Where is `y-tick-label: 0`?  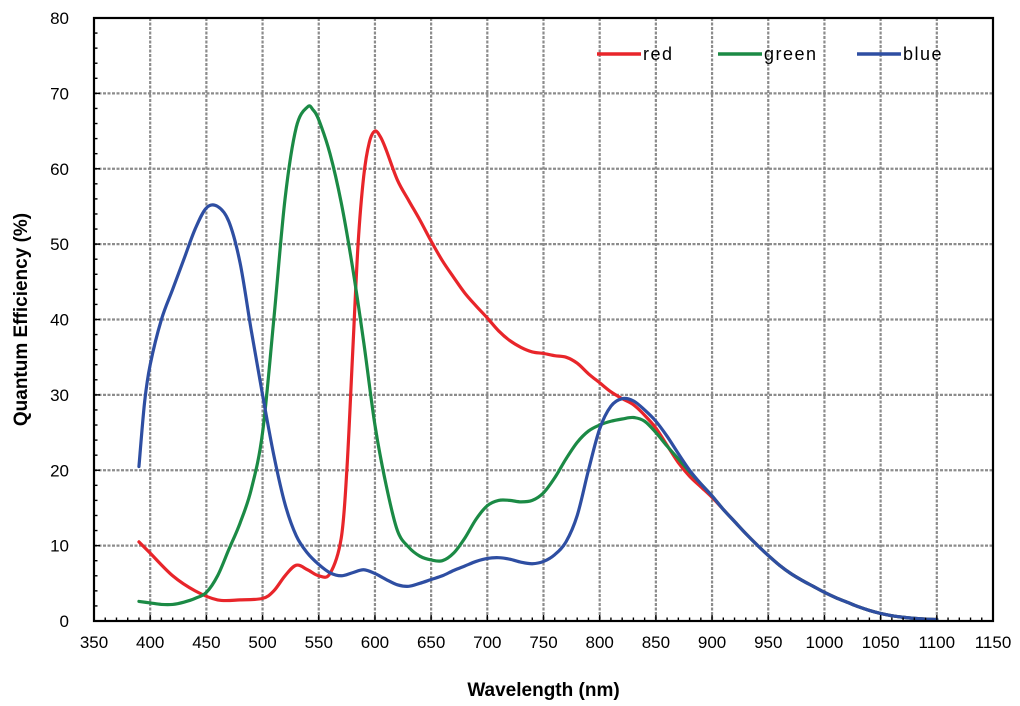 y-tick-label: 0 is located at coordinates (64, 621).